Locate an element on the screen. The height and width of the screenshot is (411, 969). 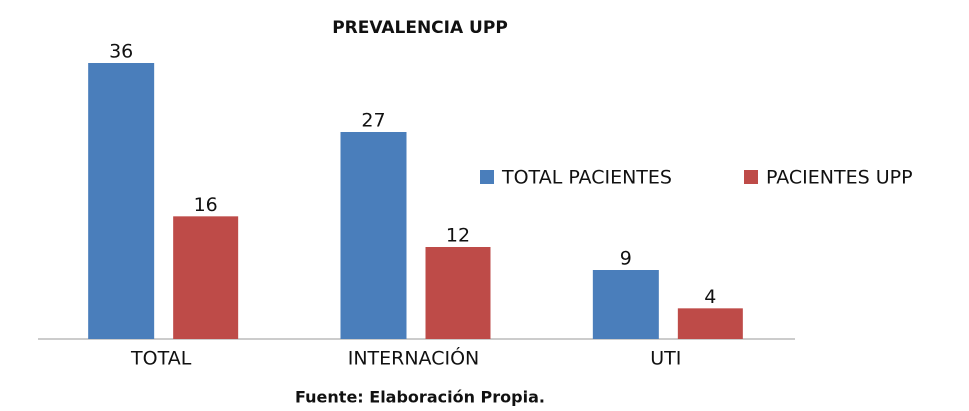
value-label: 9 is located at coordinates (626, 259).